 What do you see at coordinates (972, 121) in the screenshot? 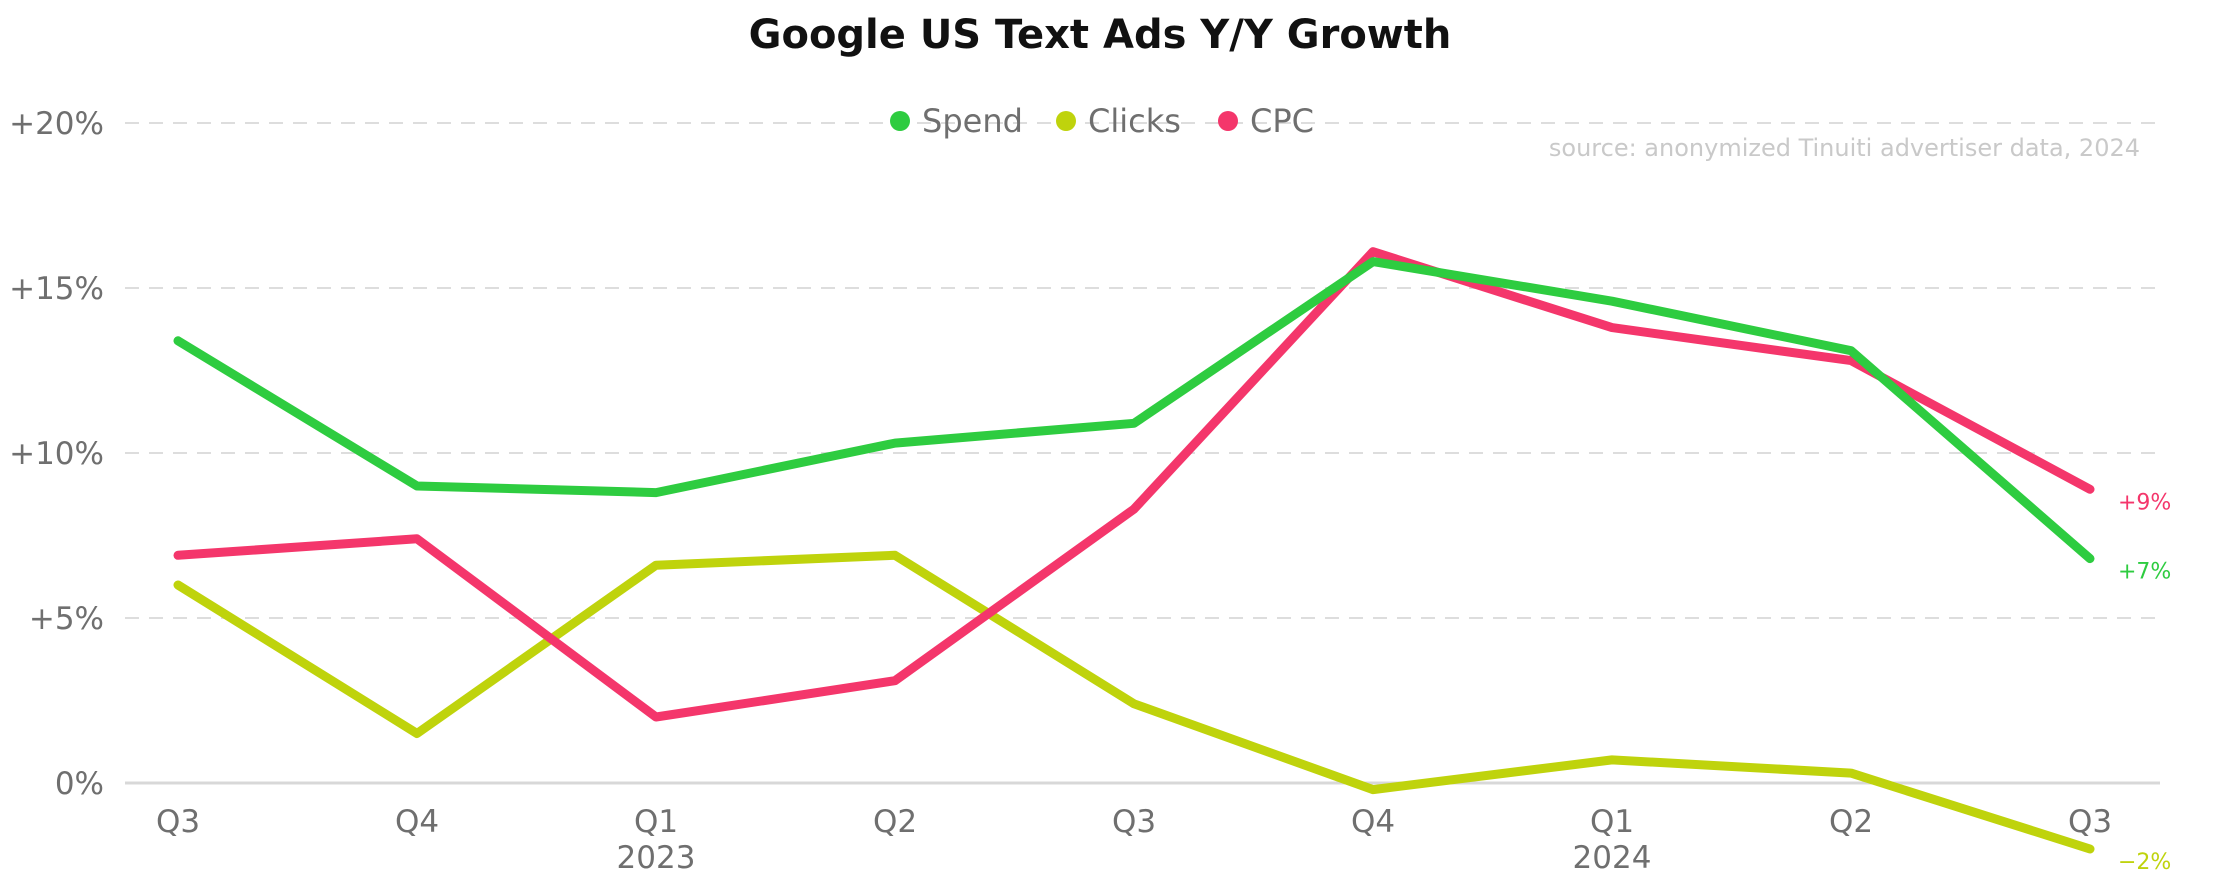
I see `legend-label-spend: Spend` at bounding box center [972, 121].